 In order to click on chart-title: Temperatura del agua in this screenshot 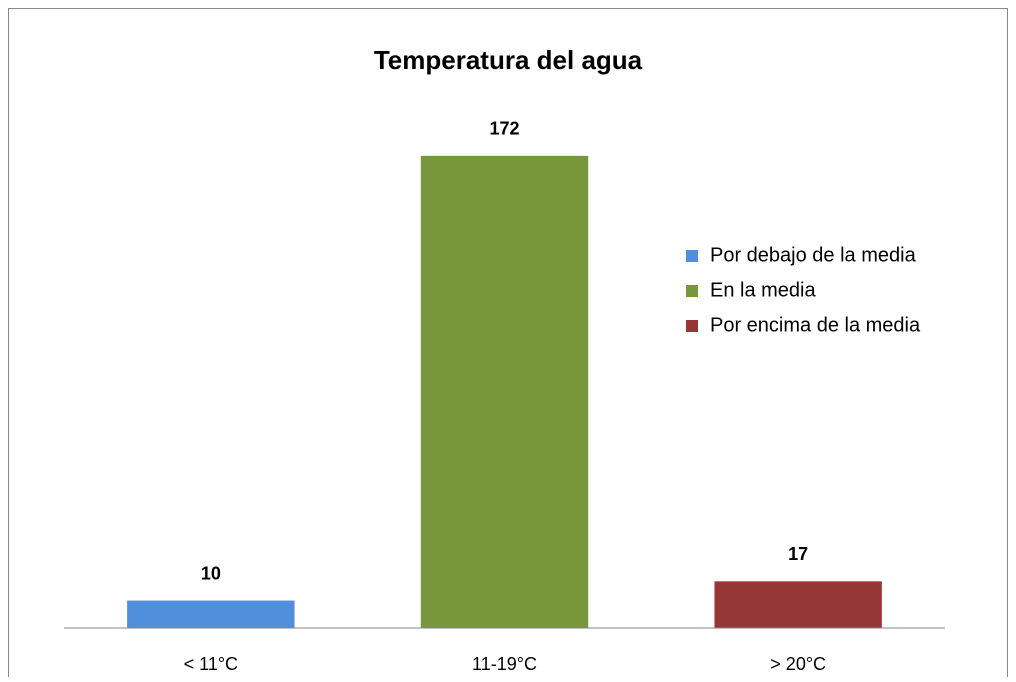, I will do `click(508, 60)`.